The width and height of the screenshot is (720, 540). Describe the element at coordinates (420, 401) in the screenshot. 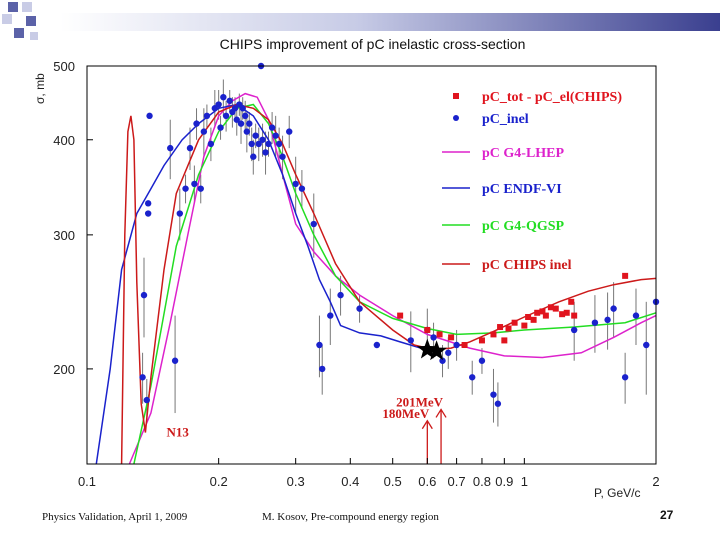

I see `annotation-label: 201MeV` at that location.